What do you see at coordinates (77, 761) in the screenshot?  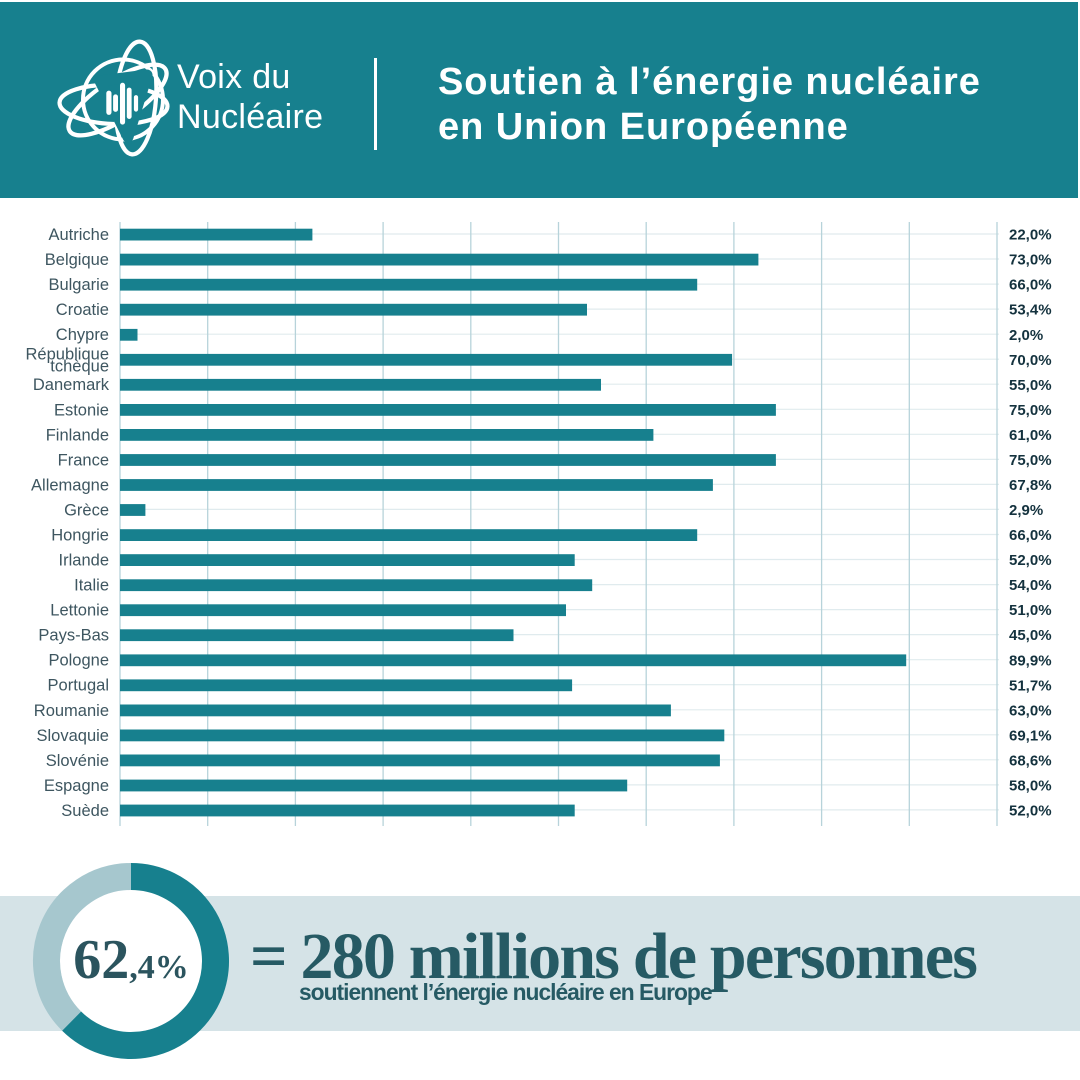 I see `svg-text: Slovénie` at bounding box center [77, 761].